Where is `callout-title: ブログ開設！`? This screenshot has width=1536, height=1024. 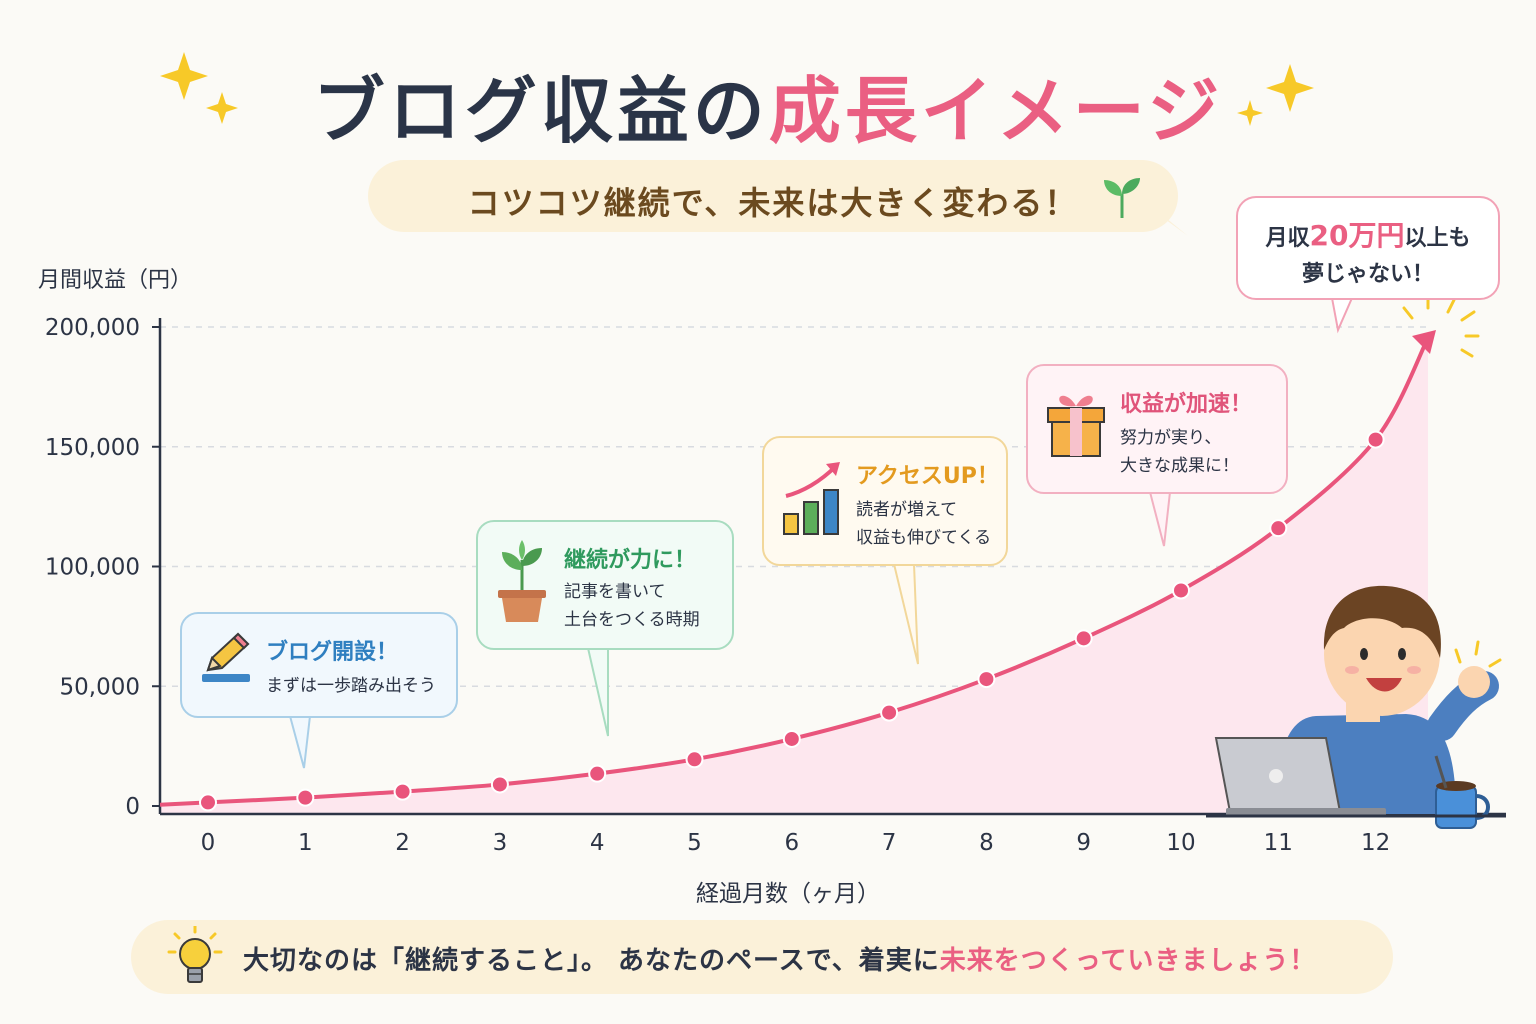
callout-title: ブログ開設！ is located at coordinates (332, 652).